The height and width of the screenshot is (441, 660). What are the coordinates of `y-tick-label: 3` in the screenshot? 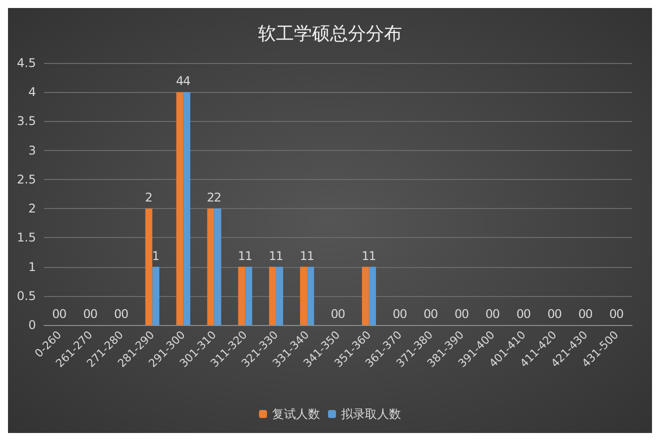 It's located at (32, 150).